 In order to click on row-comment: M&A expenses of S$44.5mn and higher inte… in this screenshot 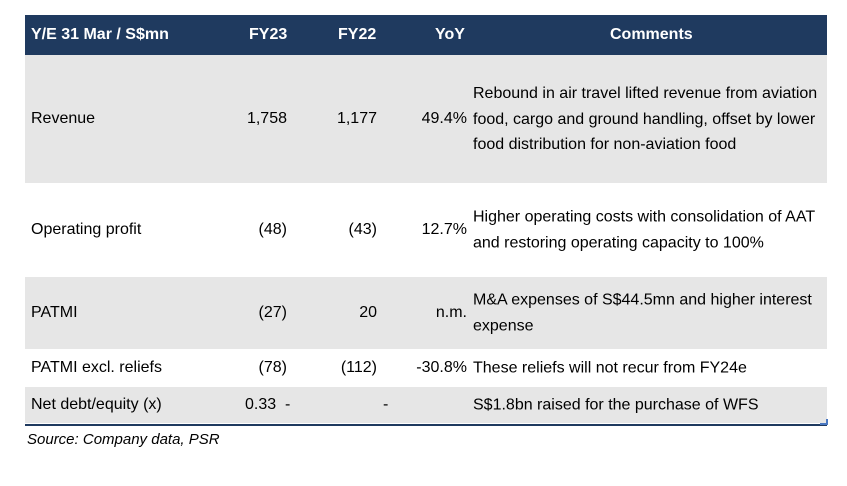, I will do `click(642, 313)`.